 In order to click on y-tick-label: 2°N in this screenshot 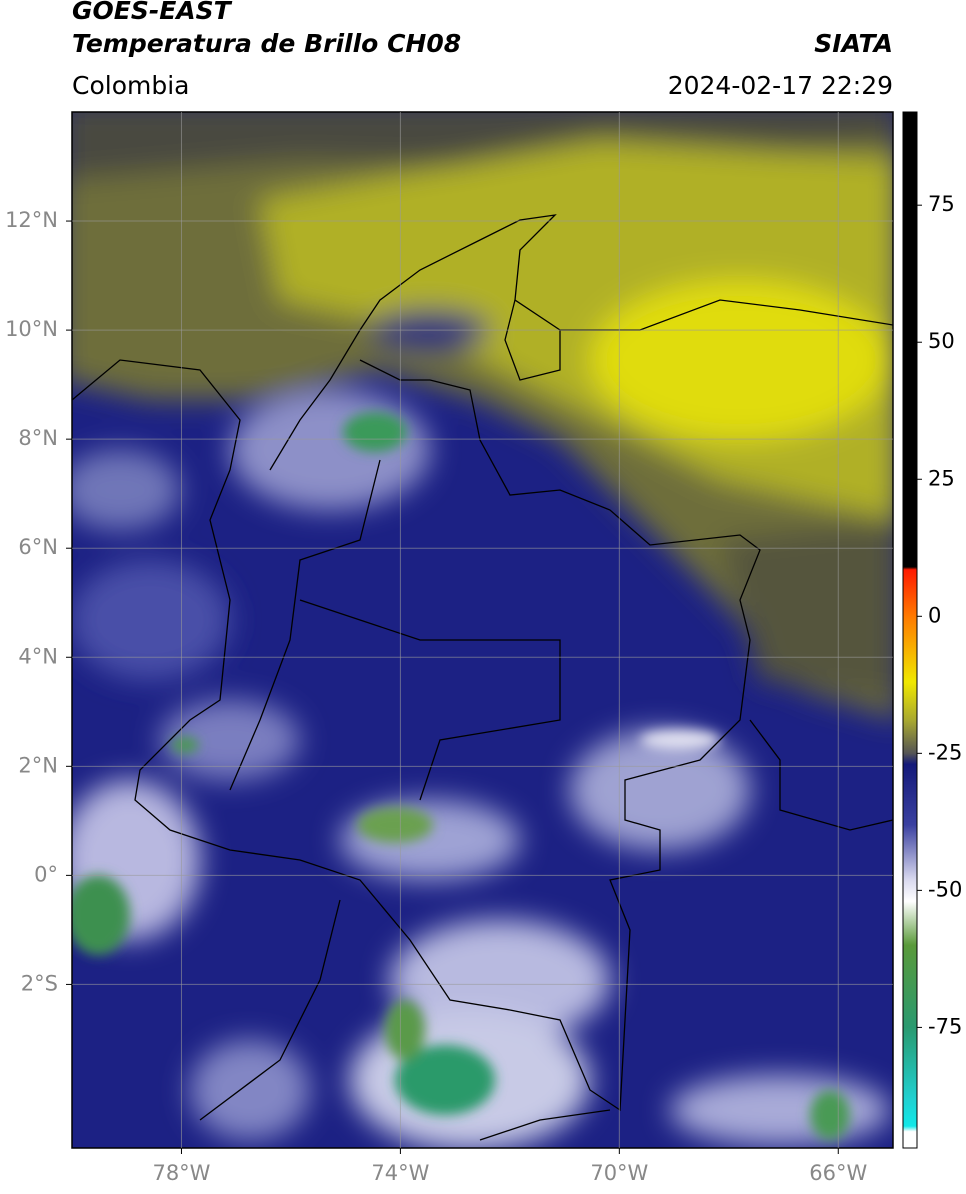, I will do `click(38, 765)`.